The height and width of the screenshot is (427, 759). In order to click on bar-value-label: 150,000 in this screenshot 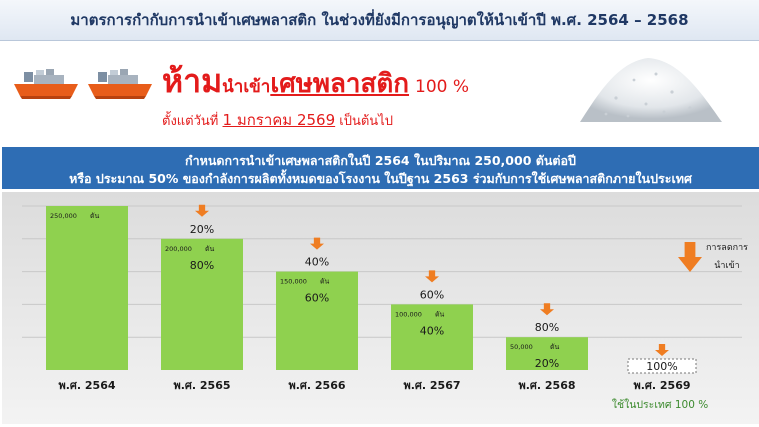, I will do `click(293, 282)`.